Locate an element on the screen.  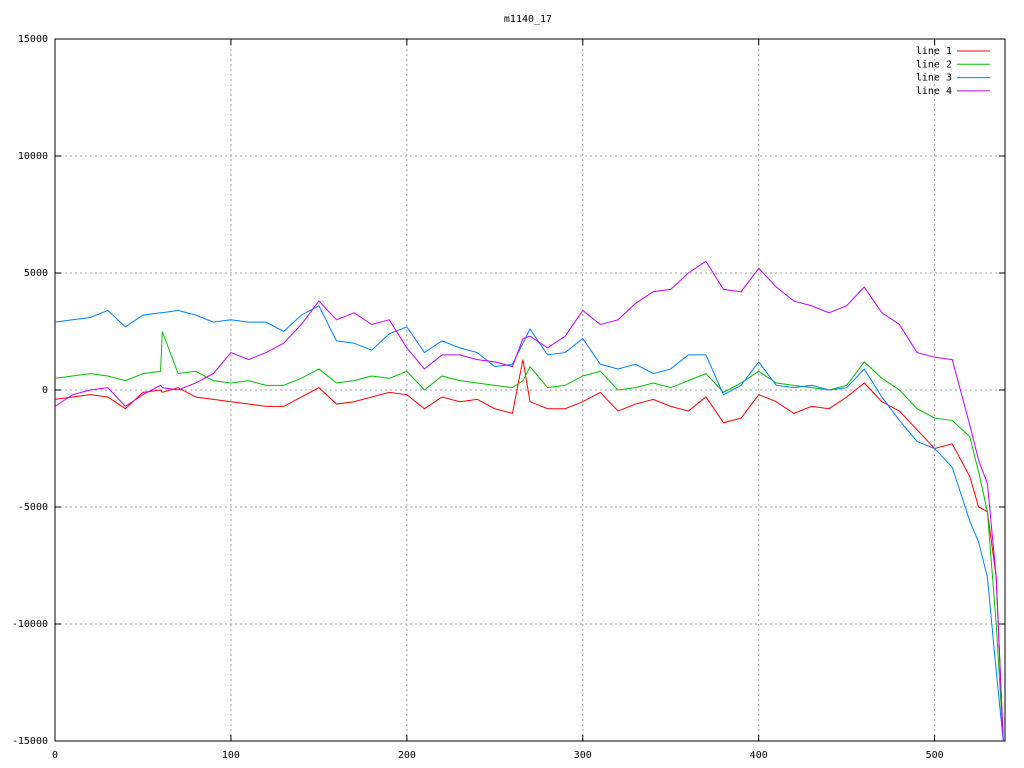
legend-label: line 3 is located at coordinates (934, 78).